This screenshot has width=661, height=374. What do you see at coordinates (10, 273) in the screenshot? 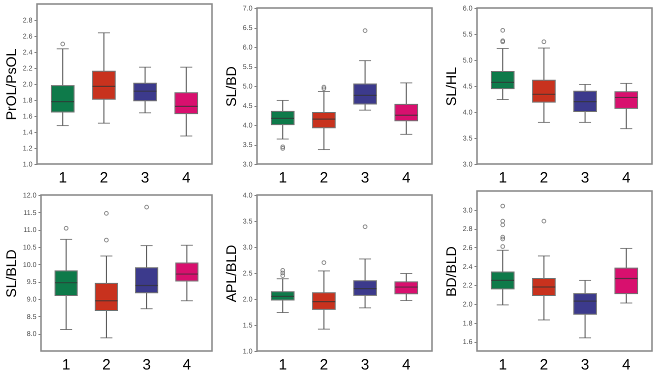
I see `y-axis-title: SL/BLD` at bounding box center [10, 273].